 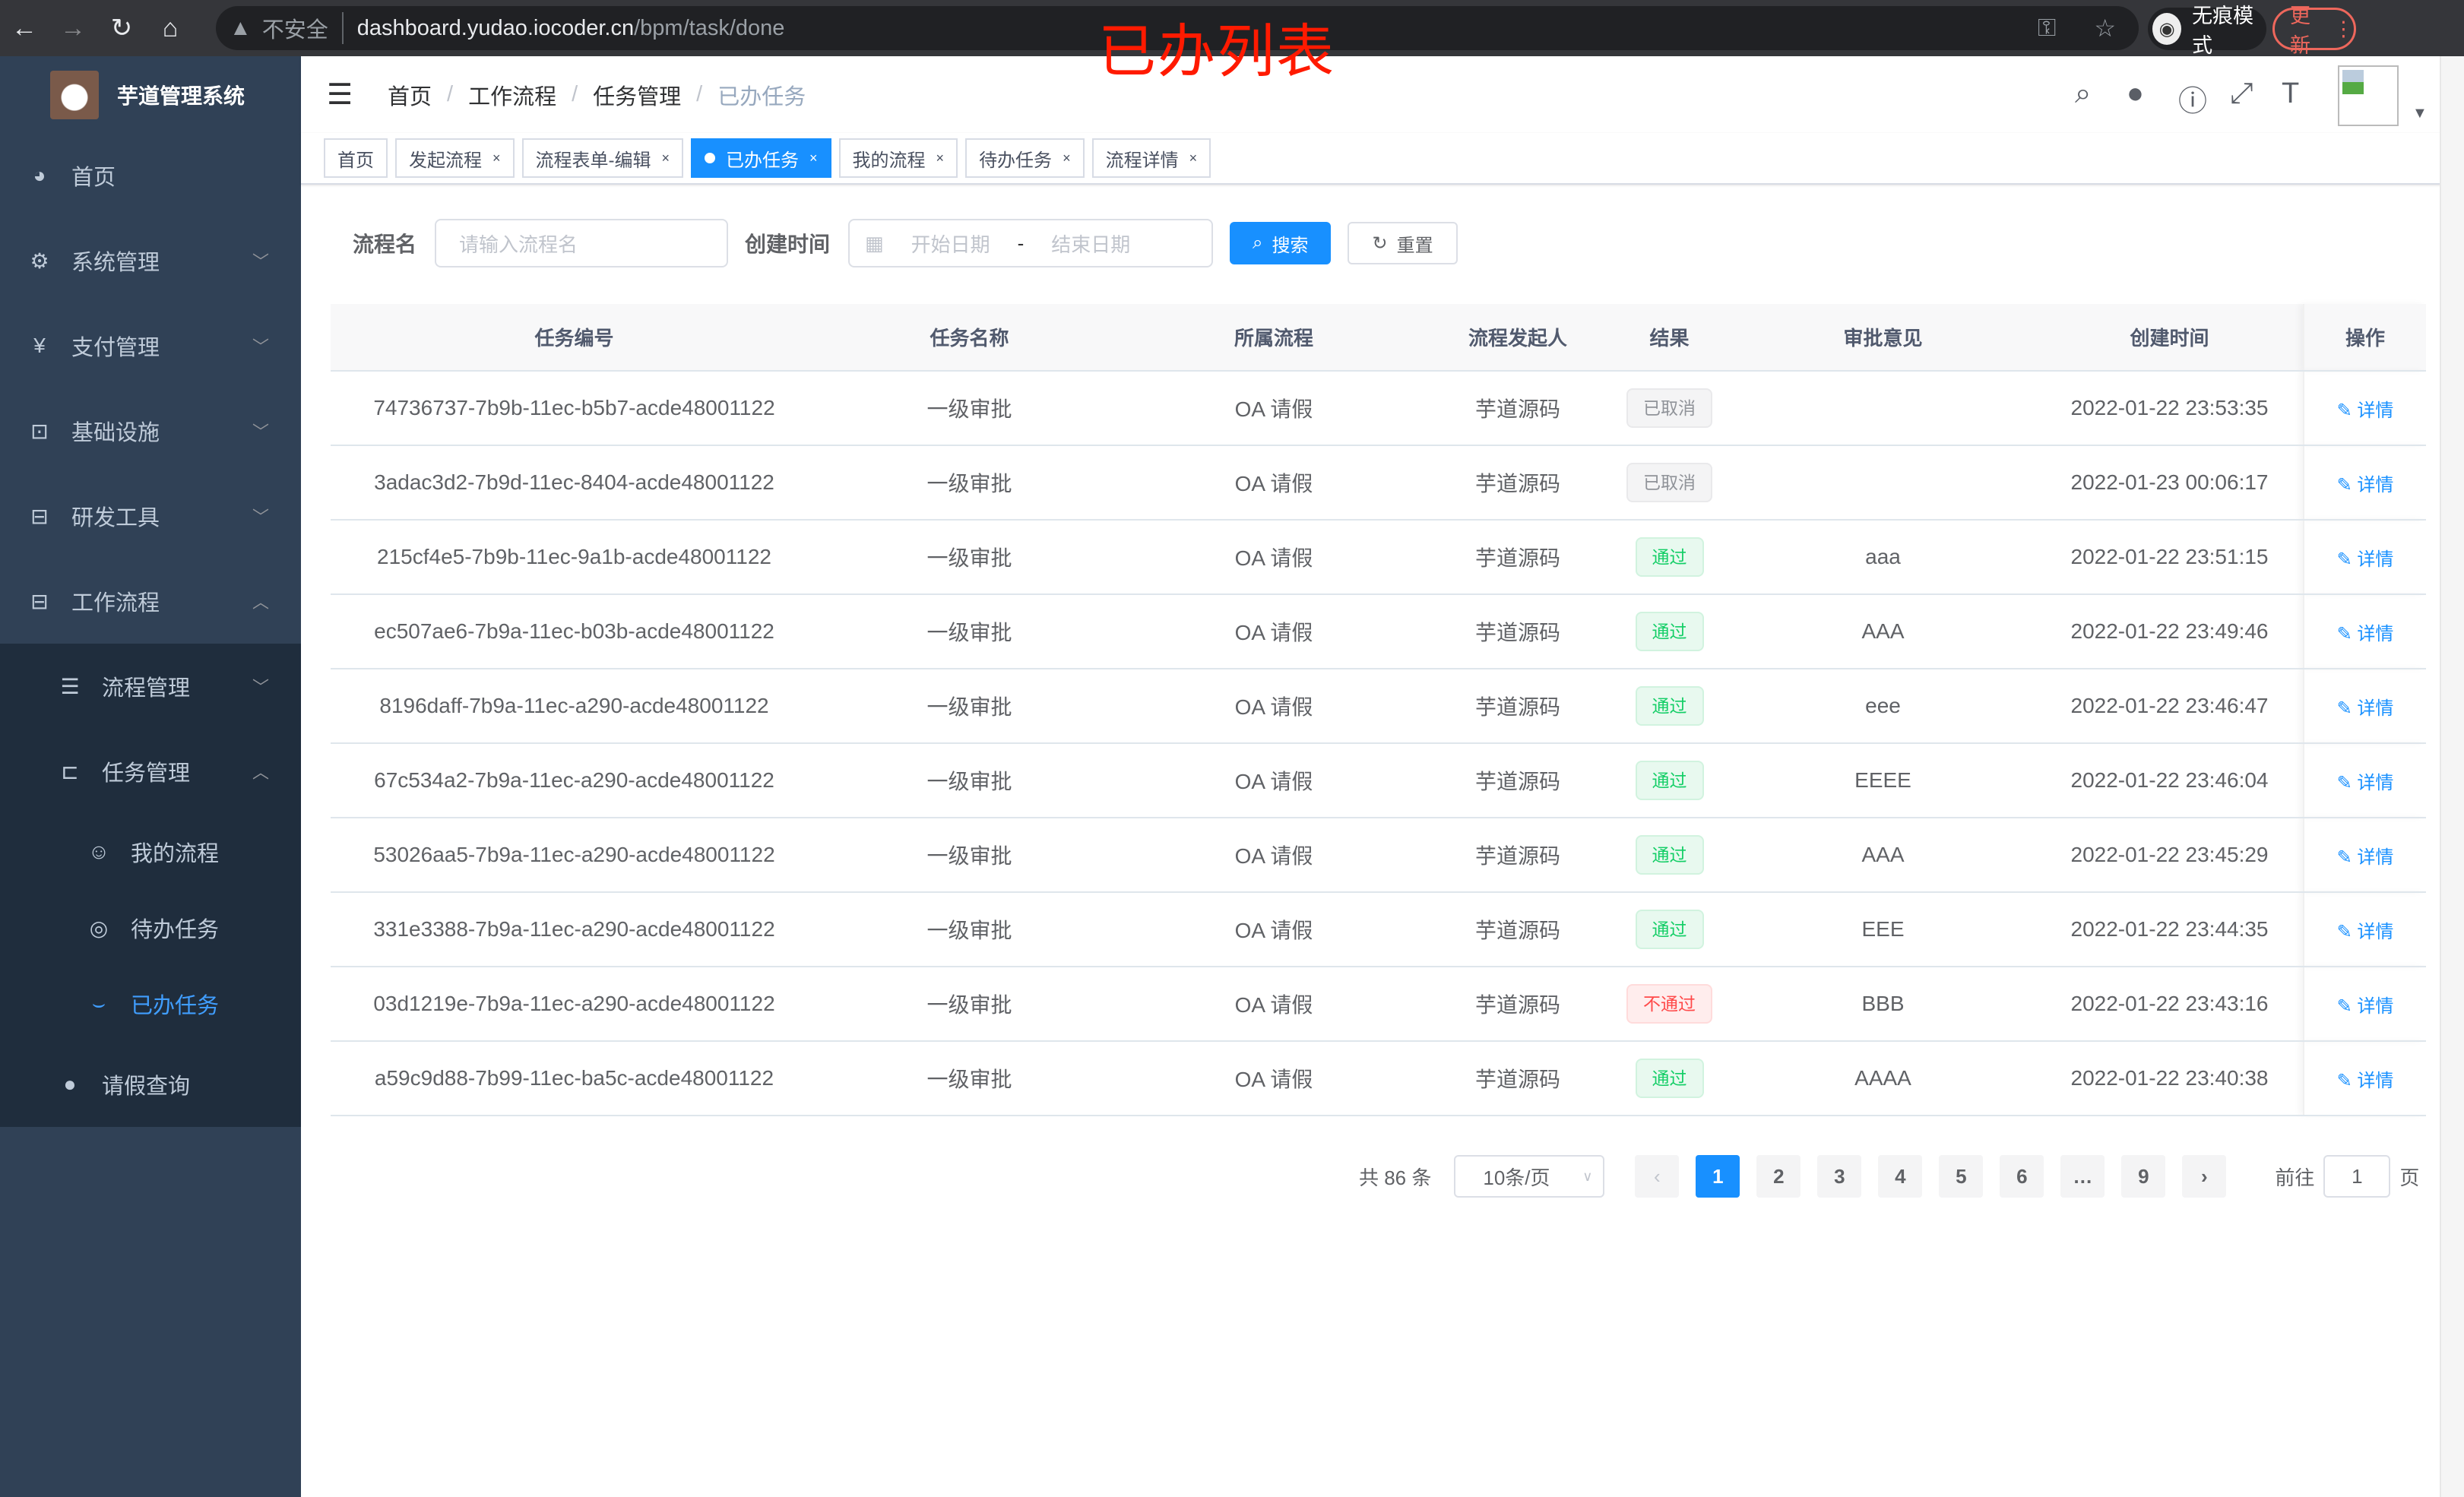 What do you see at coordinates (2452, 776) in the screenshot?
I see `scrollbar` at bounding box center [2452, 776].